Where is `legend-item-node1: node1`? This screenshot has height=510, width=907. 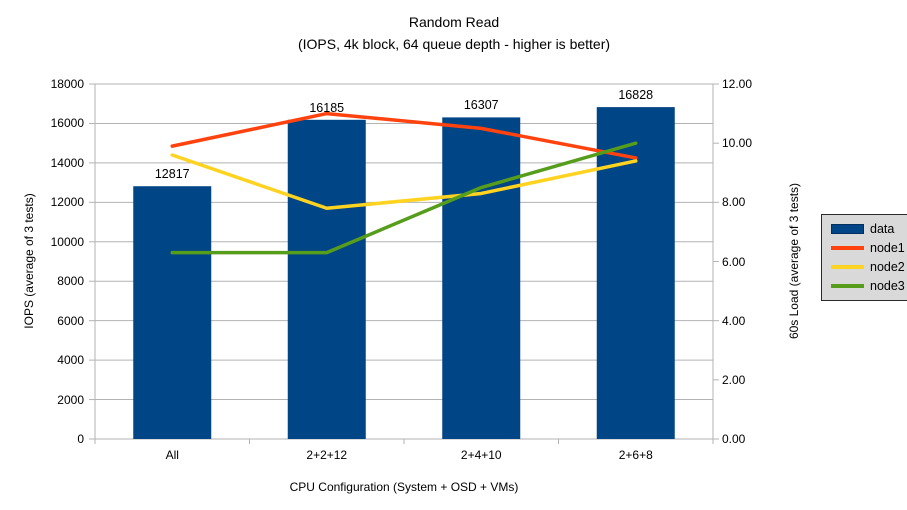
legend-item-node1: node1 is located at coordinates (868, 248).